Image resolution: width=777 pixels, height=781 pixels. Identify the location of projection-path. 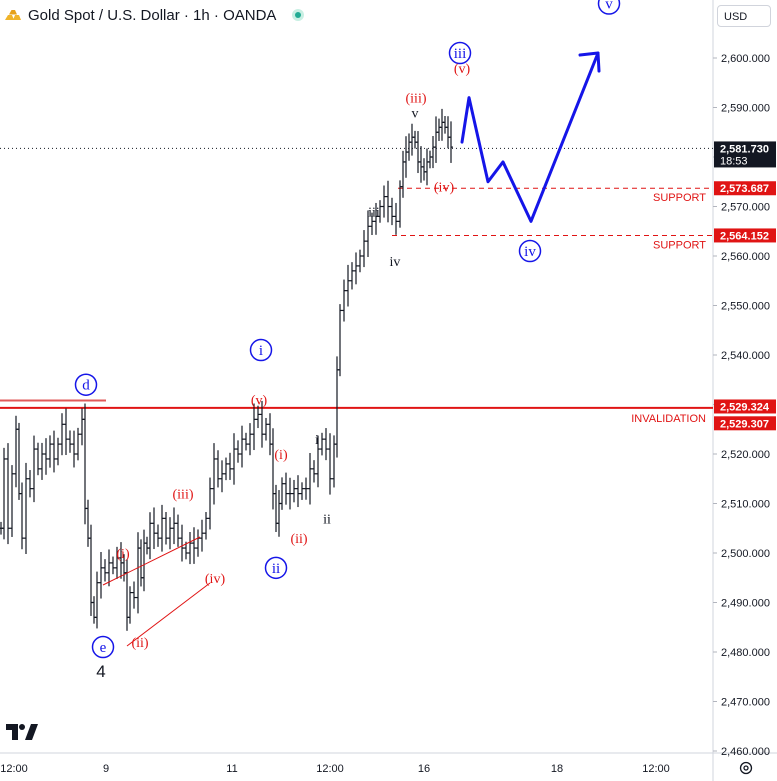
(530, 137).